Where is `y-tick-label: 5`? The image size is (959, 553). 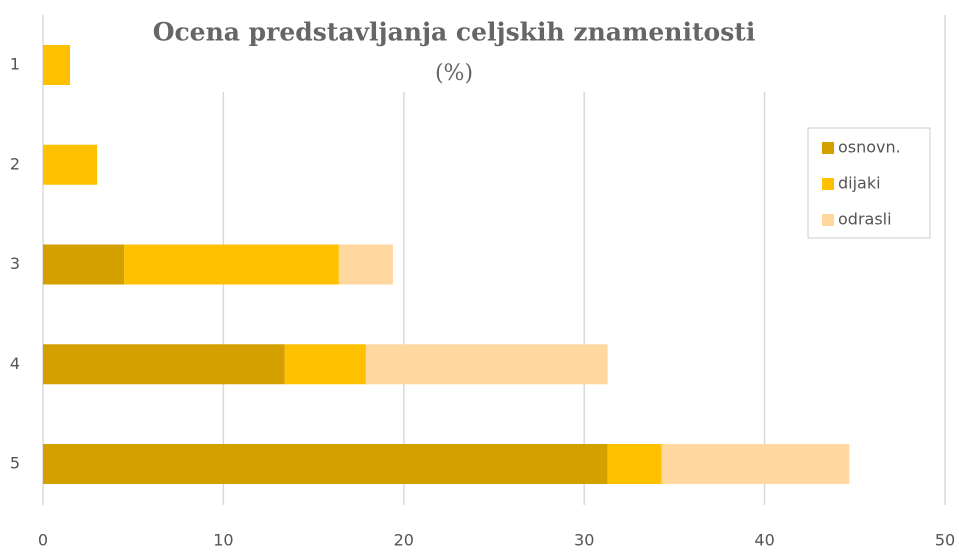
y-tick-label: 5 is located at coordinates (15, 463).